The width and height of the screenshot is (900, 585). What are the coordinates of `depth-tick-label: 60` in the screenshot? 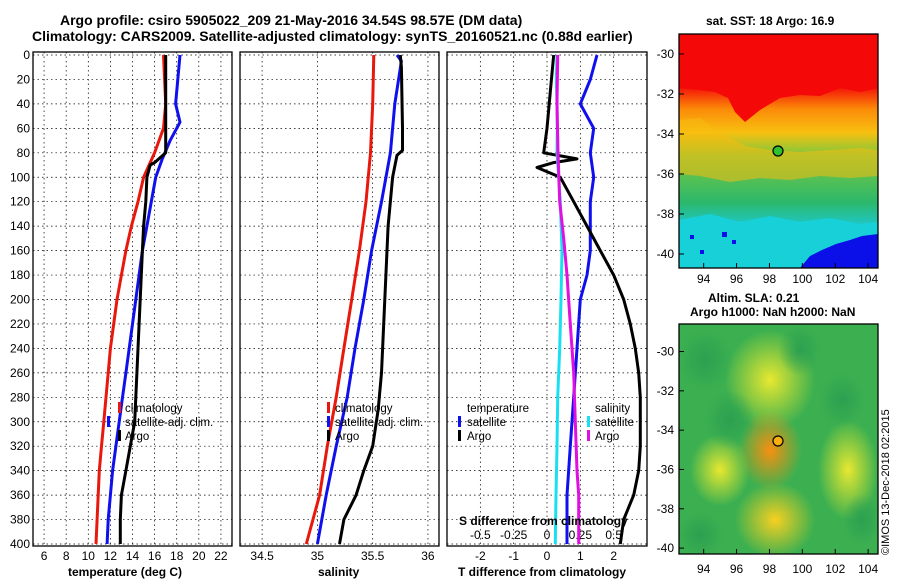 It's located at (24, 128).